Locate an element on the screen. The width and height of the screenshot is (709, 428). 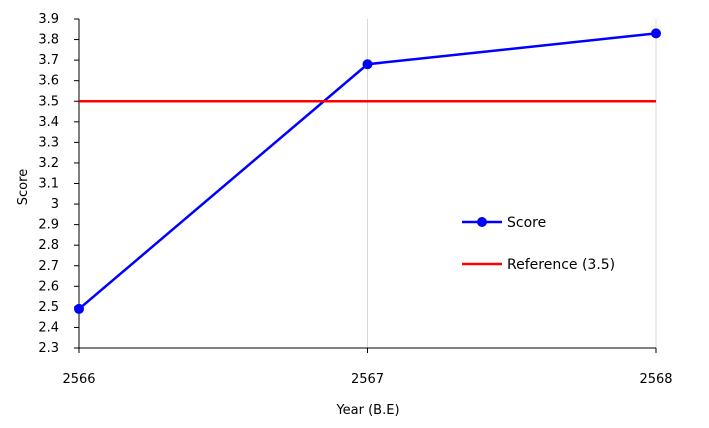
y-tick-label-3: 3.6 is located at coordinates (48, 81).